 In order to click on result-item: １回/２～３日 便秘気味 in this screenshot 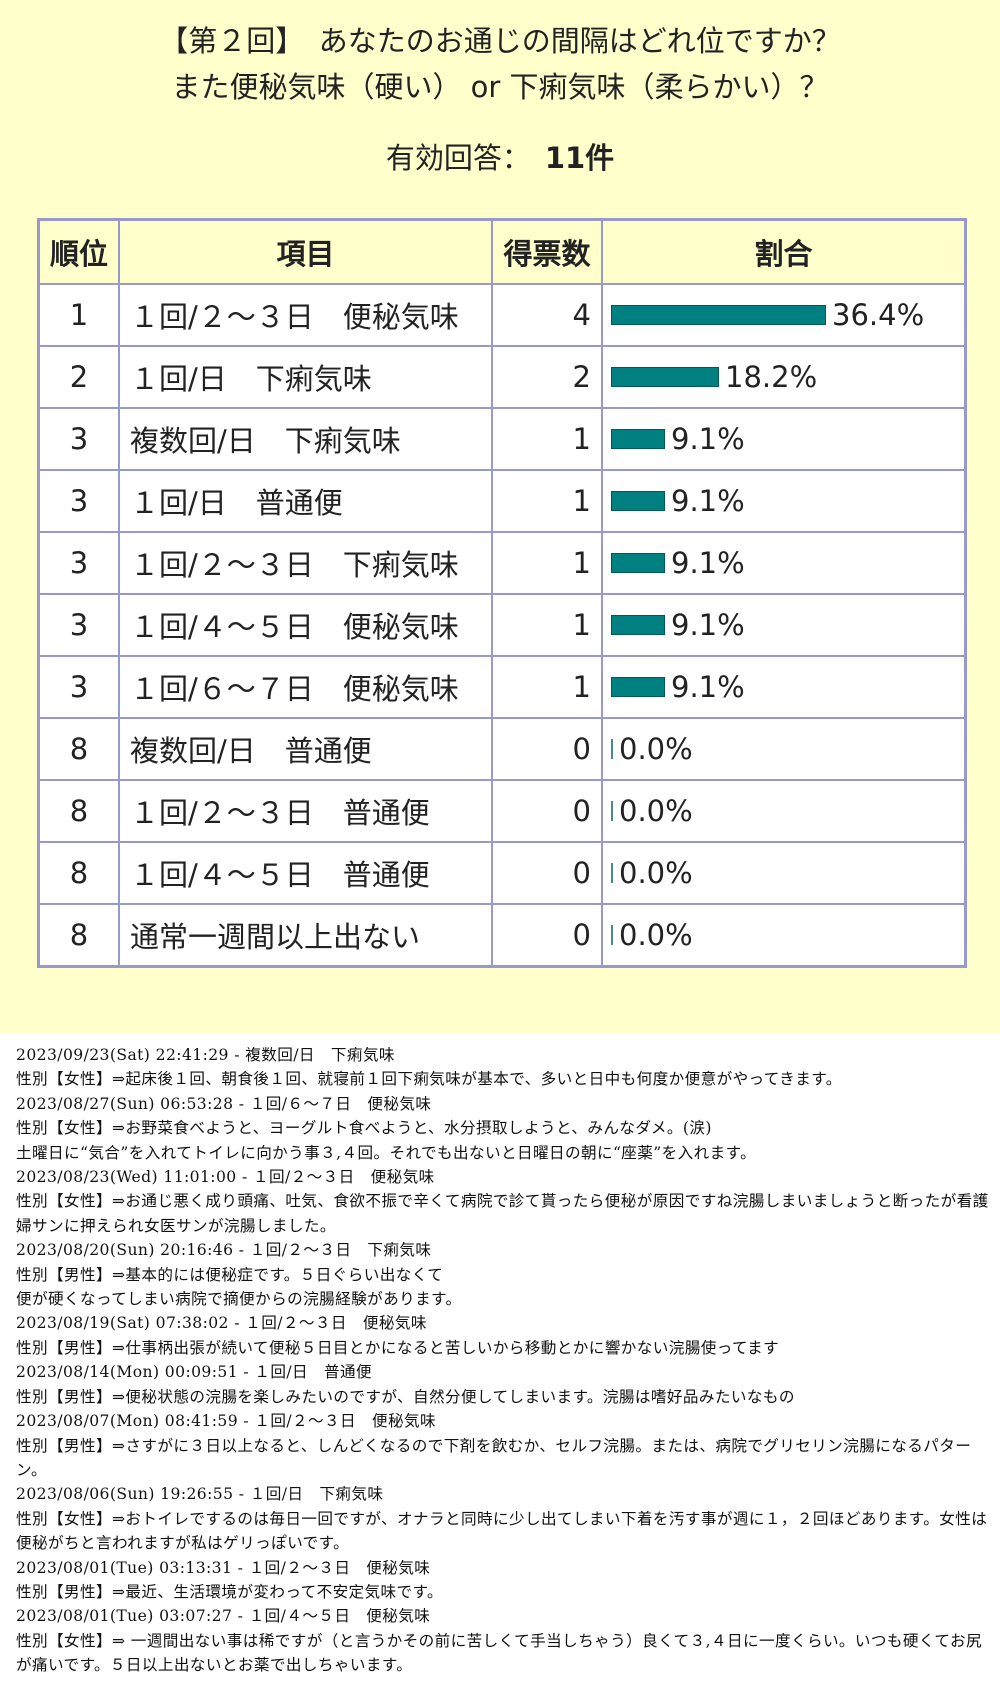, I will do `click(305, 315)`.